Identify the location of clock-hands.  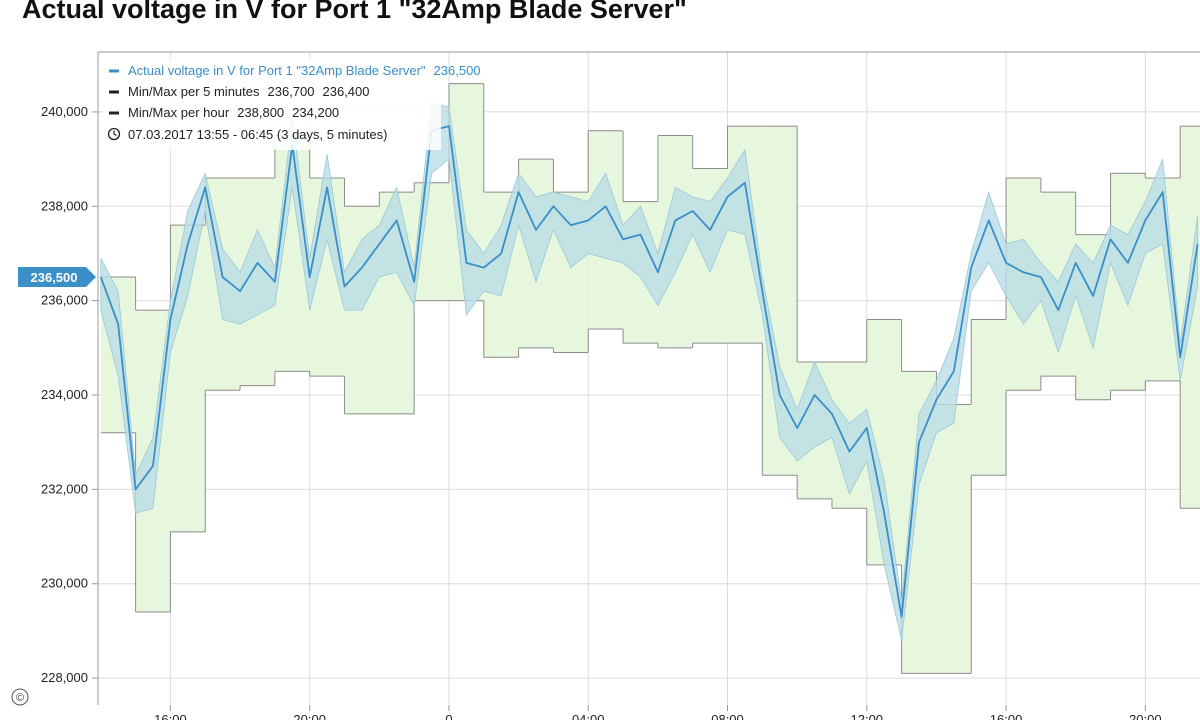
(115, 133).